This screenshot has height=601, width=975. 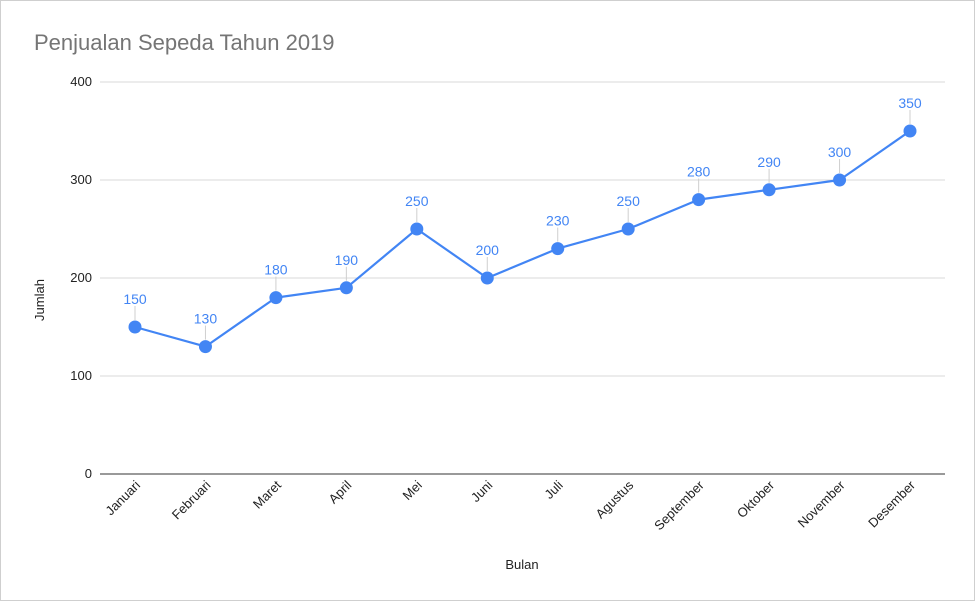 What do you see at coordinates (521, 564) in the screenshot?
I see `x-axis-label: Bulan` at bounding box center [521, 564].